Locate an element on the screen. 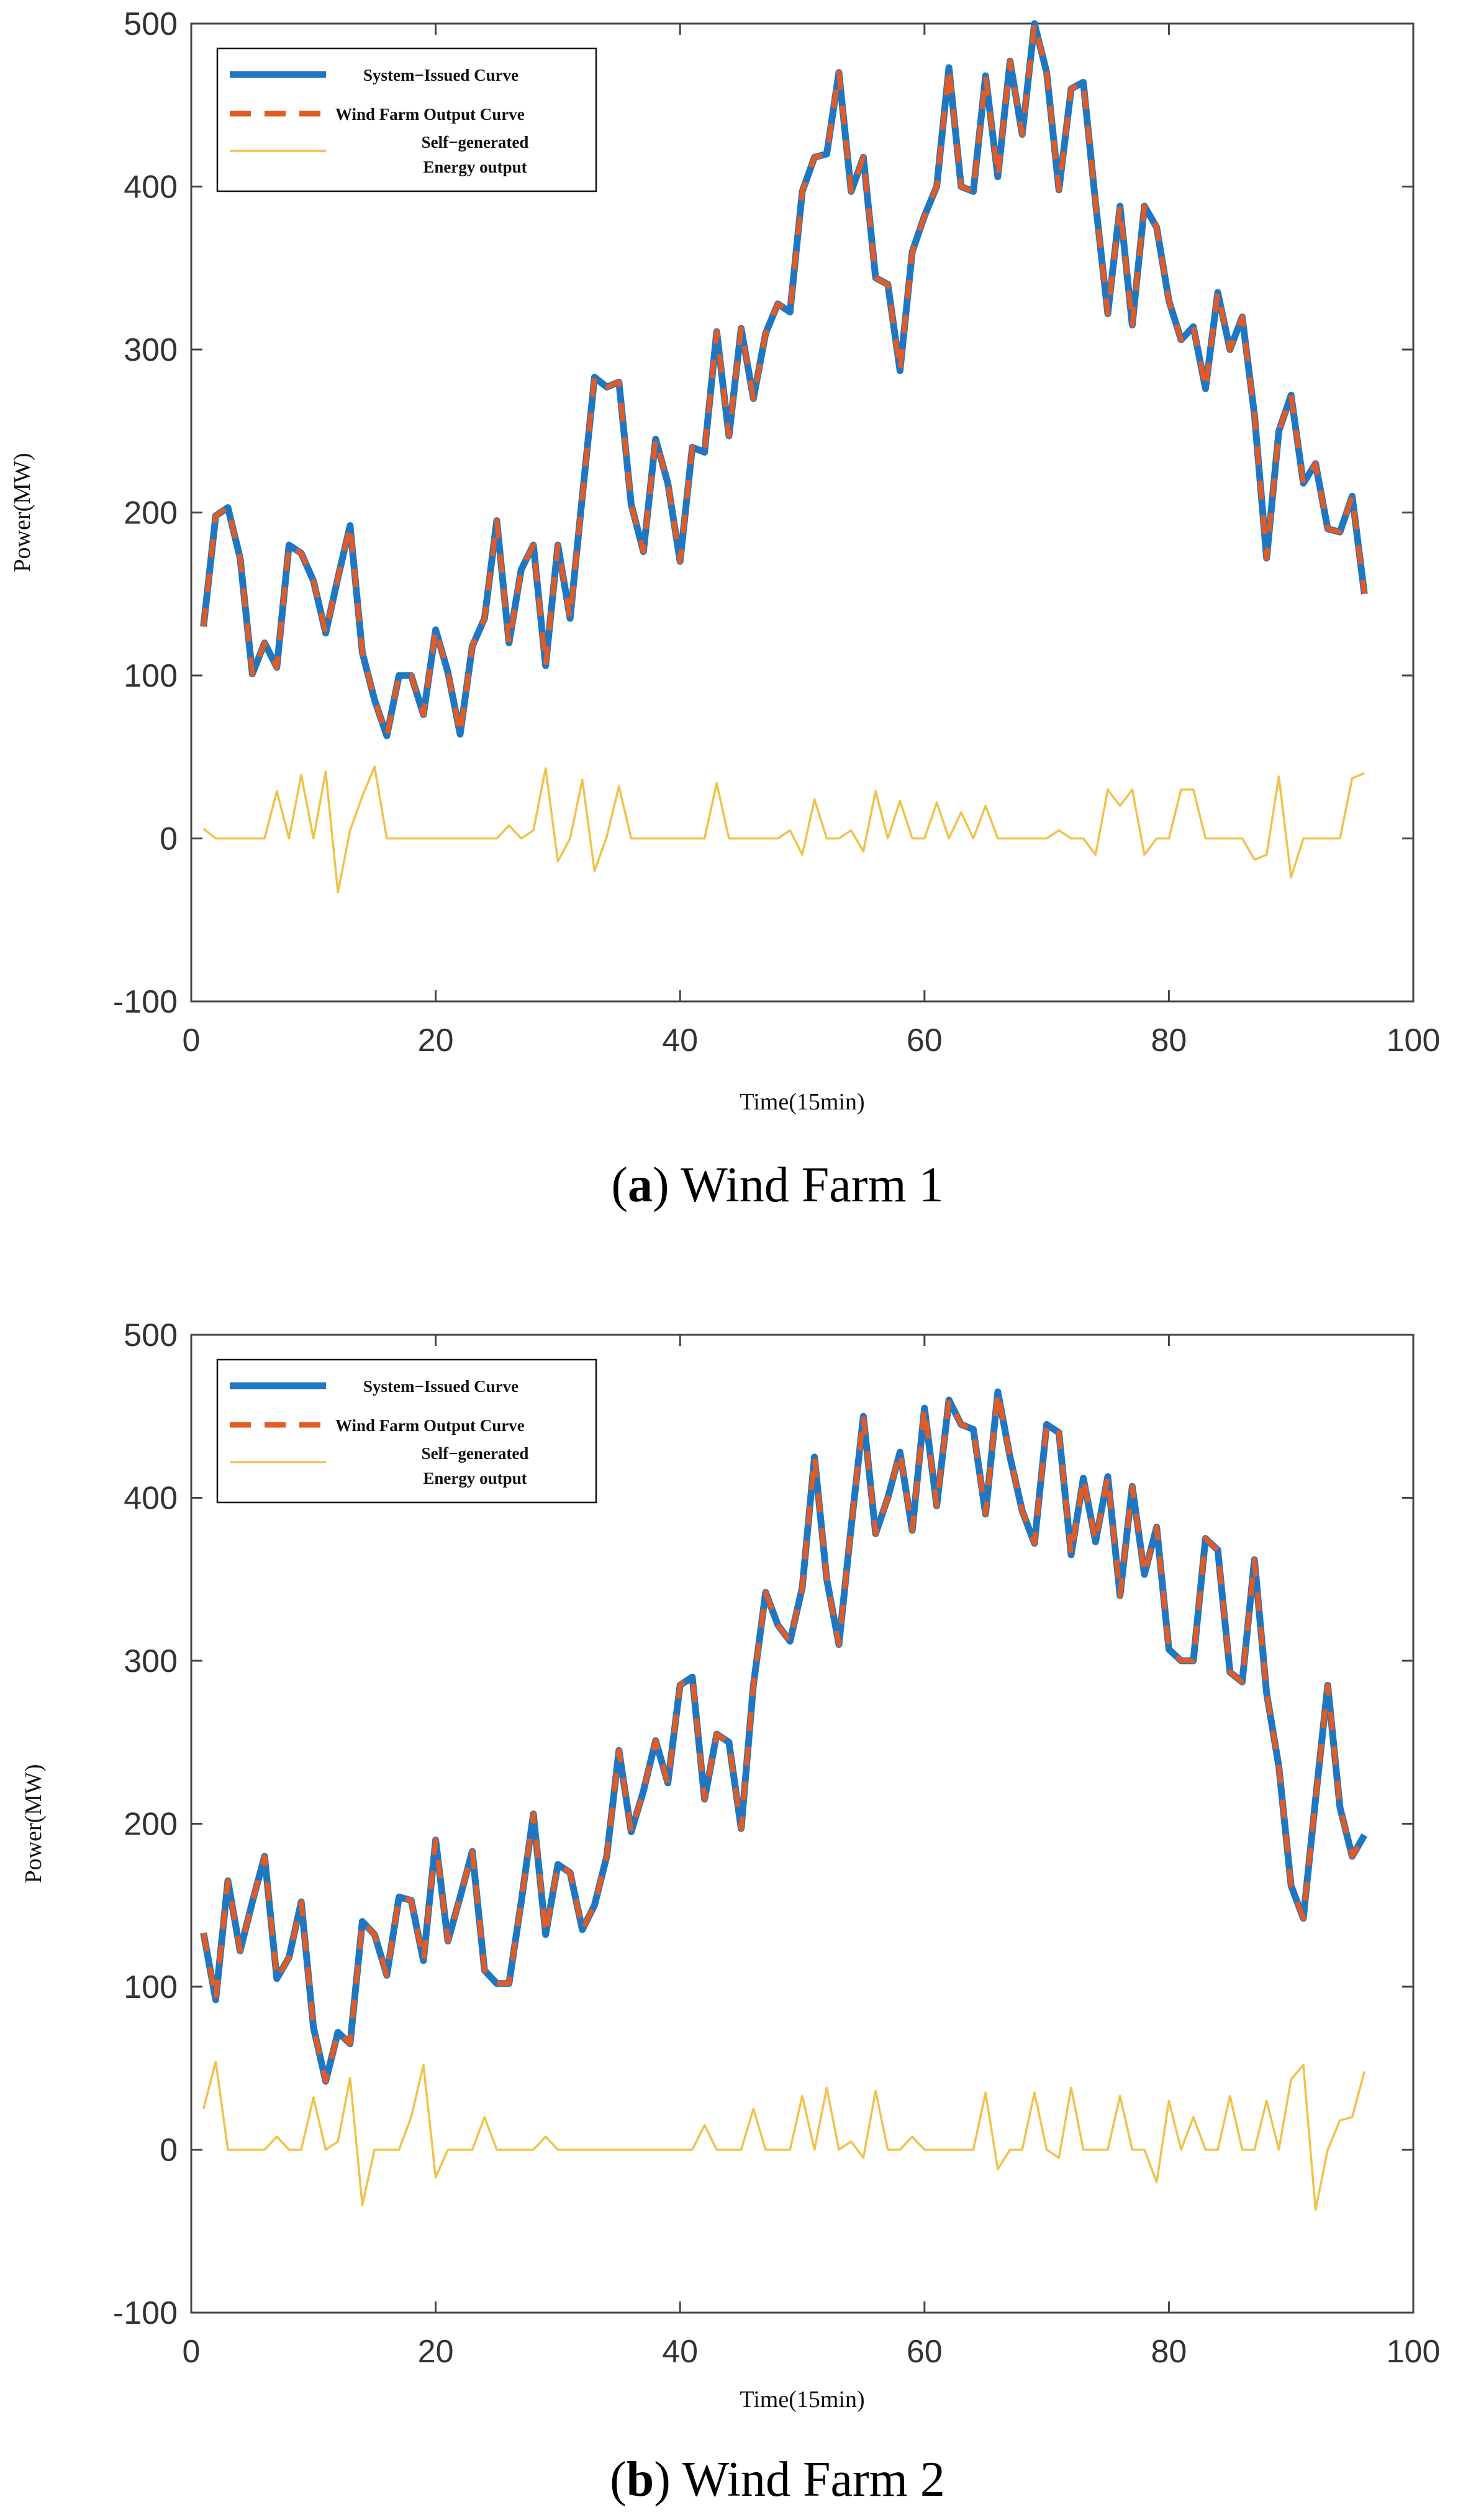  figure-caption: (b) Wind Farm 2 is located at coordinates (778, 2479).